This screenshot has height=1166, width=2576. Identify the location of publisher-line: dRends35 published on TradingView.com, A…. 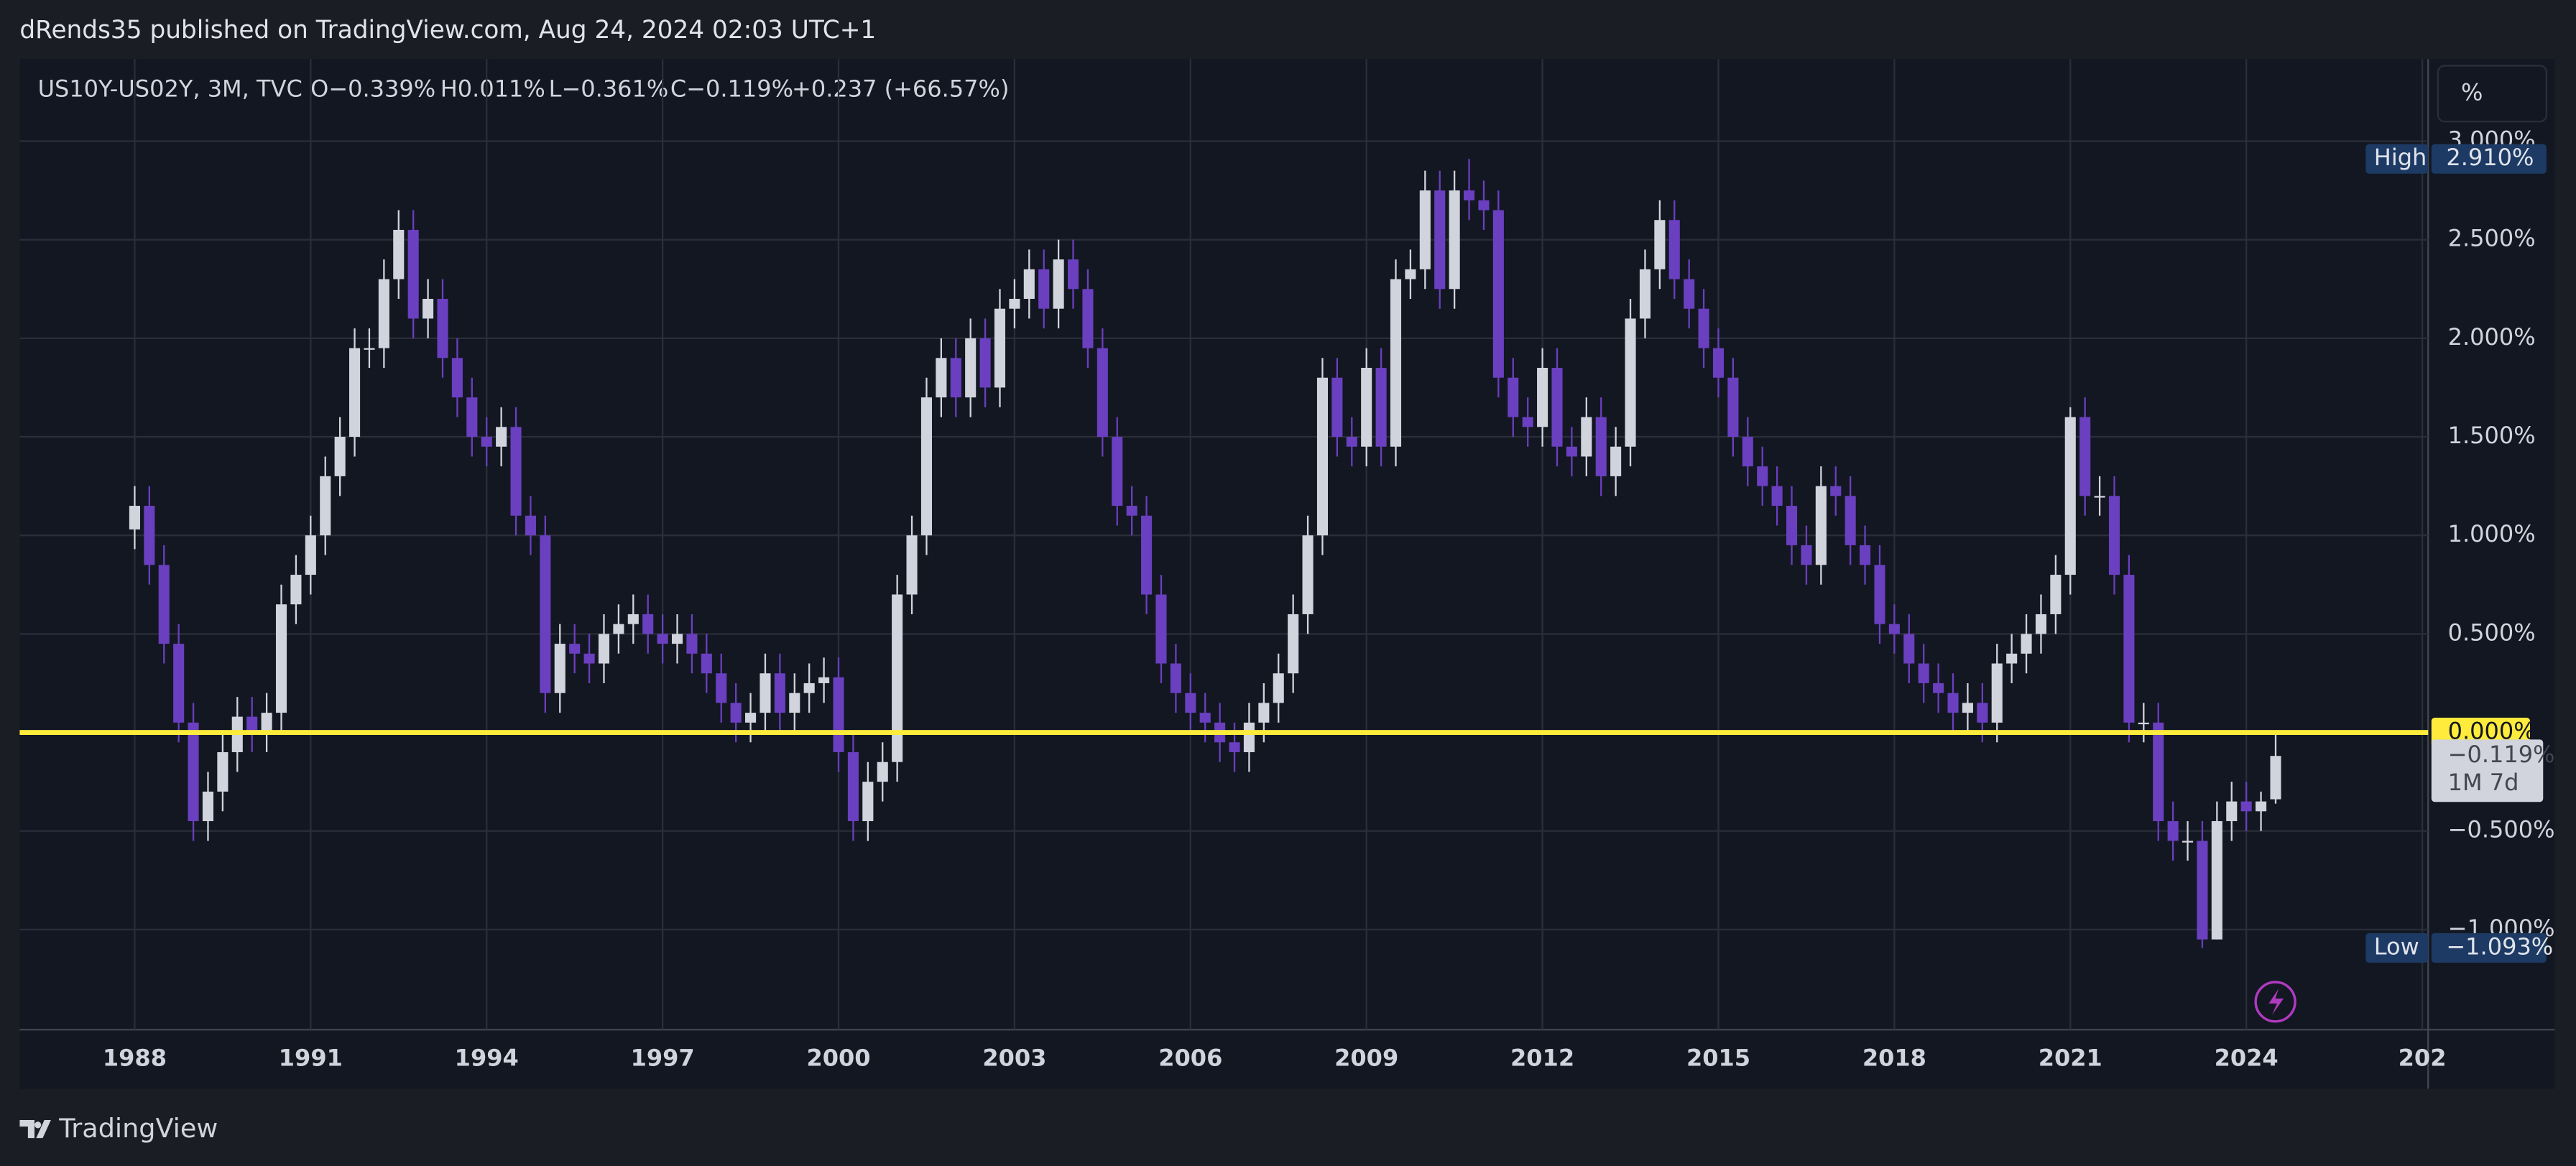
(447, 30).